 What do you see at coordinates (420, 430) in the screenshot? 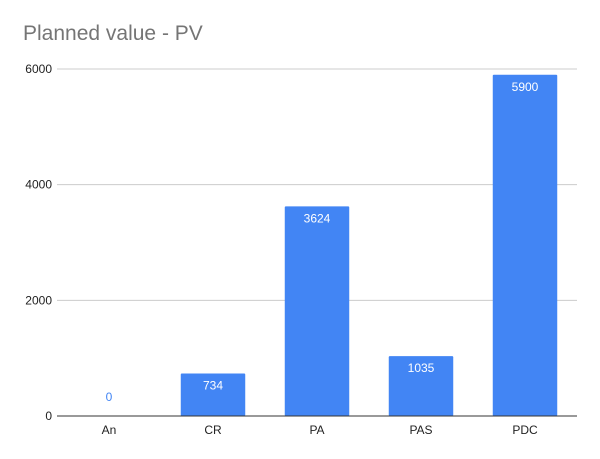
I see `x-tick-label: PAS` at bounding box center [420, 430].